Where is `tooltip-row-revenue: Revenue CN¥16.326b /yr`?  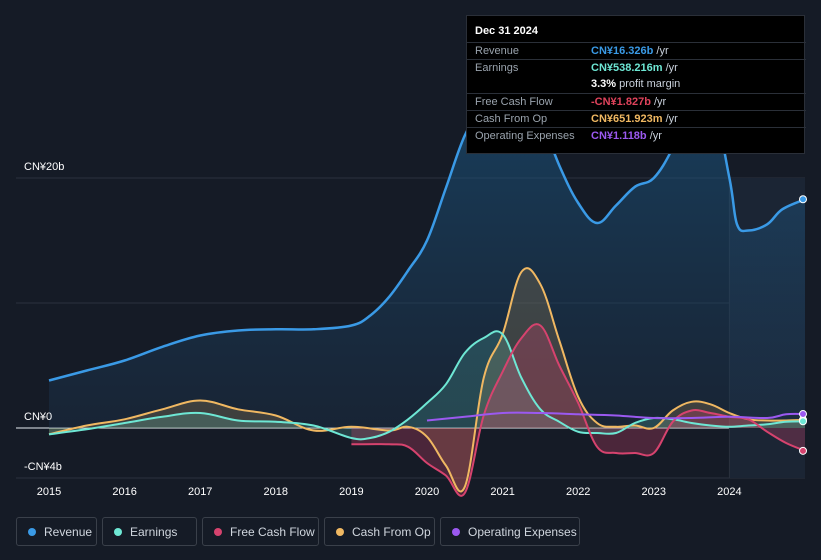 tooltip-row-revenue: Revenue CN¥16.326b /yr is located at coordinates (636, 50).